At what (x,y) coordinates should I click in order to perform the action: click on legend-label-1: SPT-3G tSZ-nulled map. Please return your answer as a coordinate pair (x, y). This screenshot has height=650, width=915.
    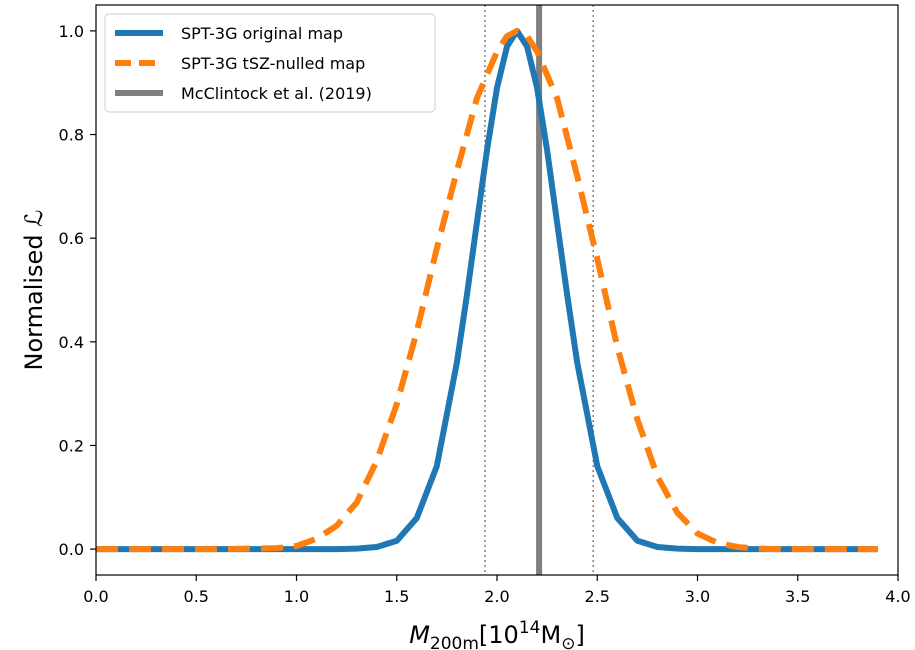
    Looking at the image, I should click on (273, 63).